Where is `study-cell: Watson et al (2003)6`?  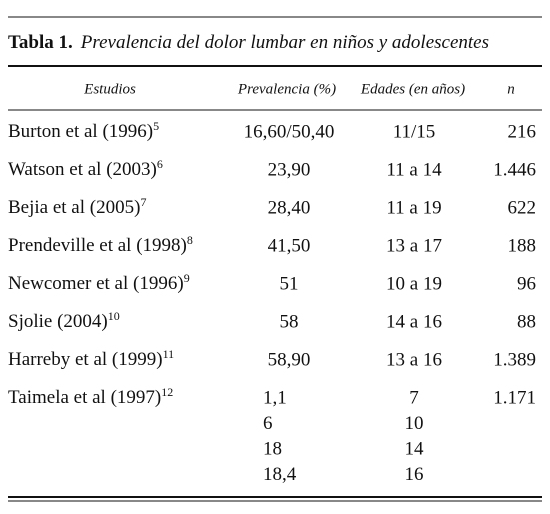 study-cell: Watson et al (2003)6 is located at coordinates (85, 169).